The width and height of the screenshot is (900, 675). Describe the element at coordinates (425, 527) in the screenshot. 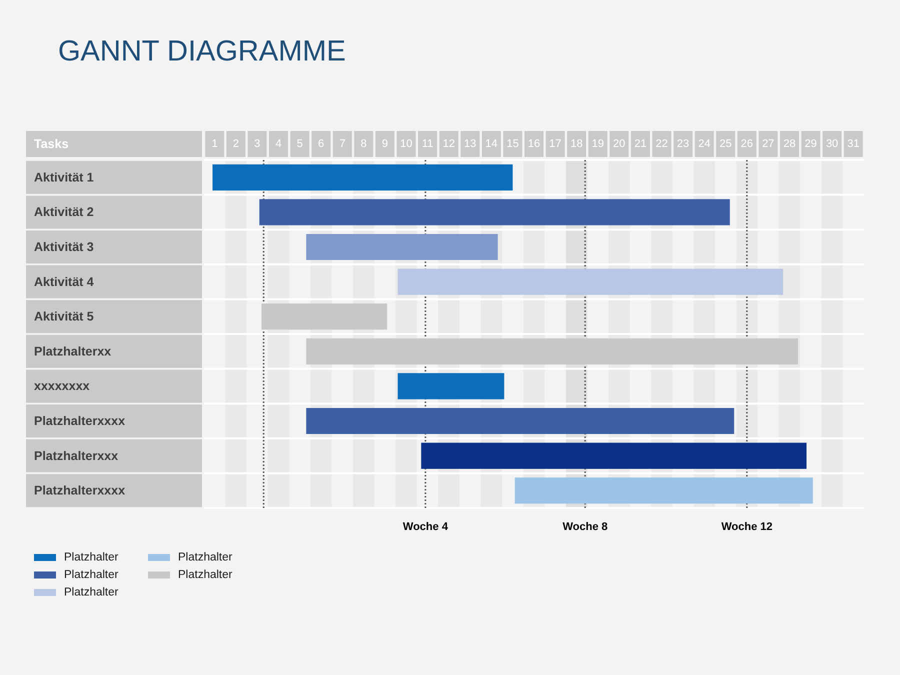

I see `ref-line-label: Woche 4` at that location.